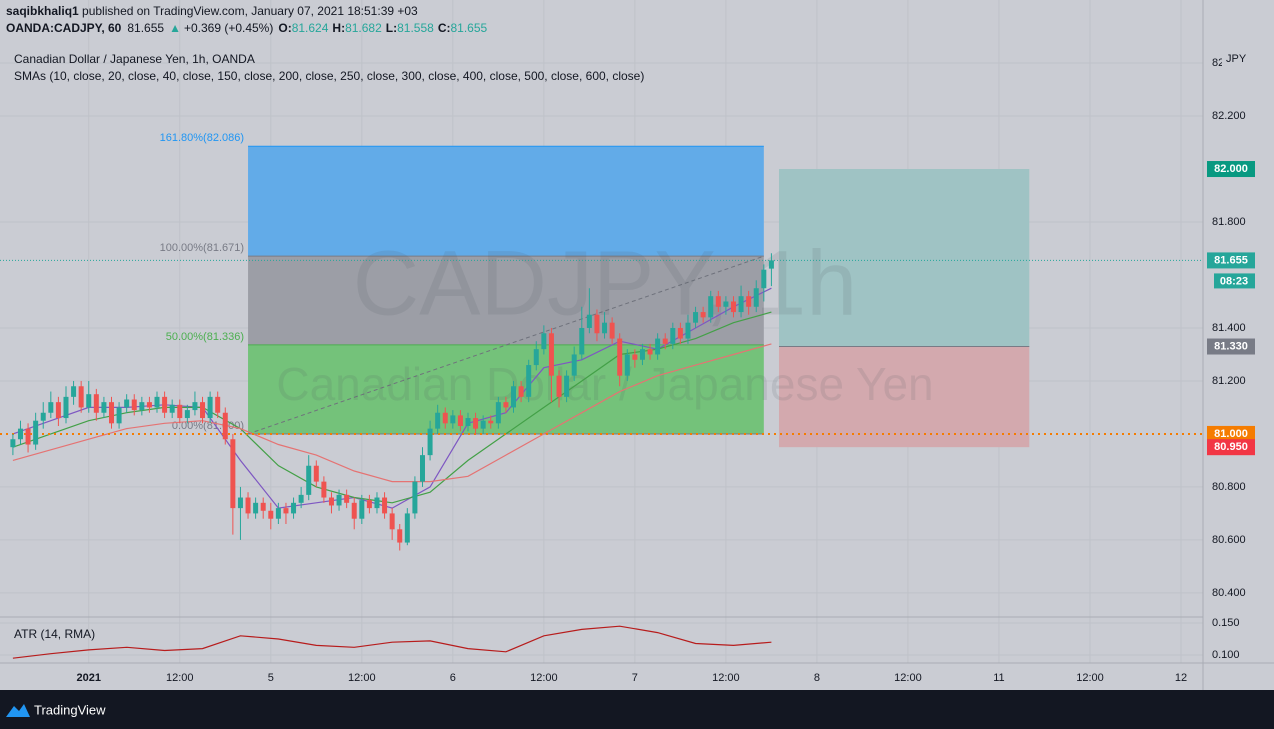 The height and width of the screenshot is (729, 1274). I want to click on close: 81.655, so click(468, 28).